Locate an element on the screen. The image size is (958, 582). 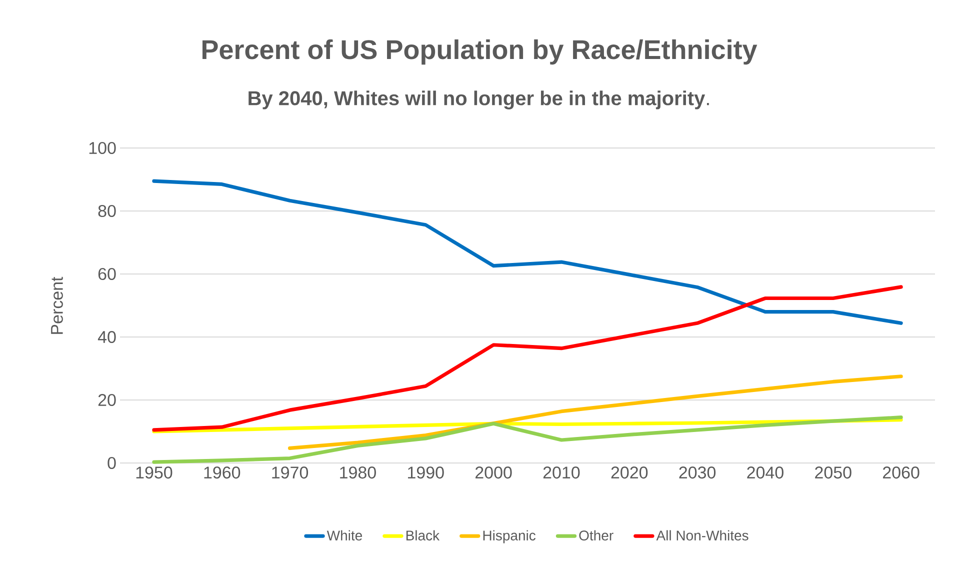
y-tick-label: 80 is located at coordinates (107, 211).